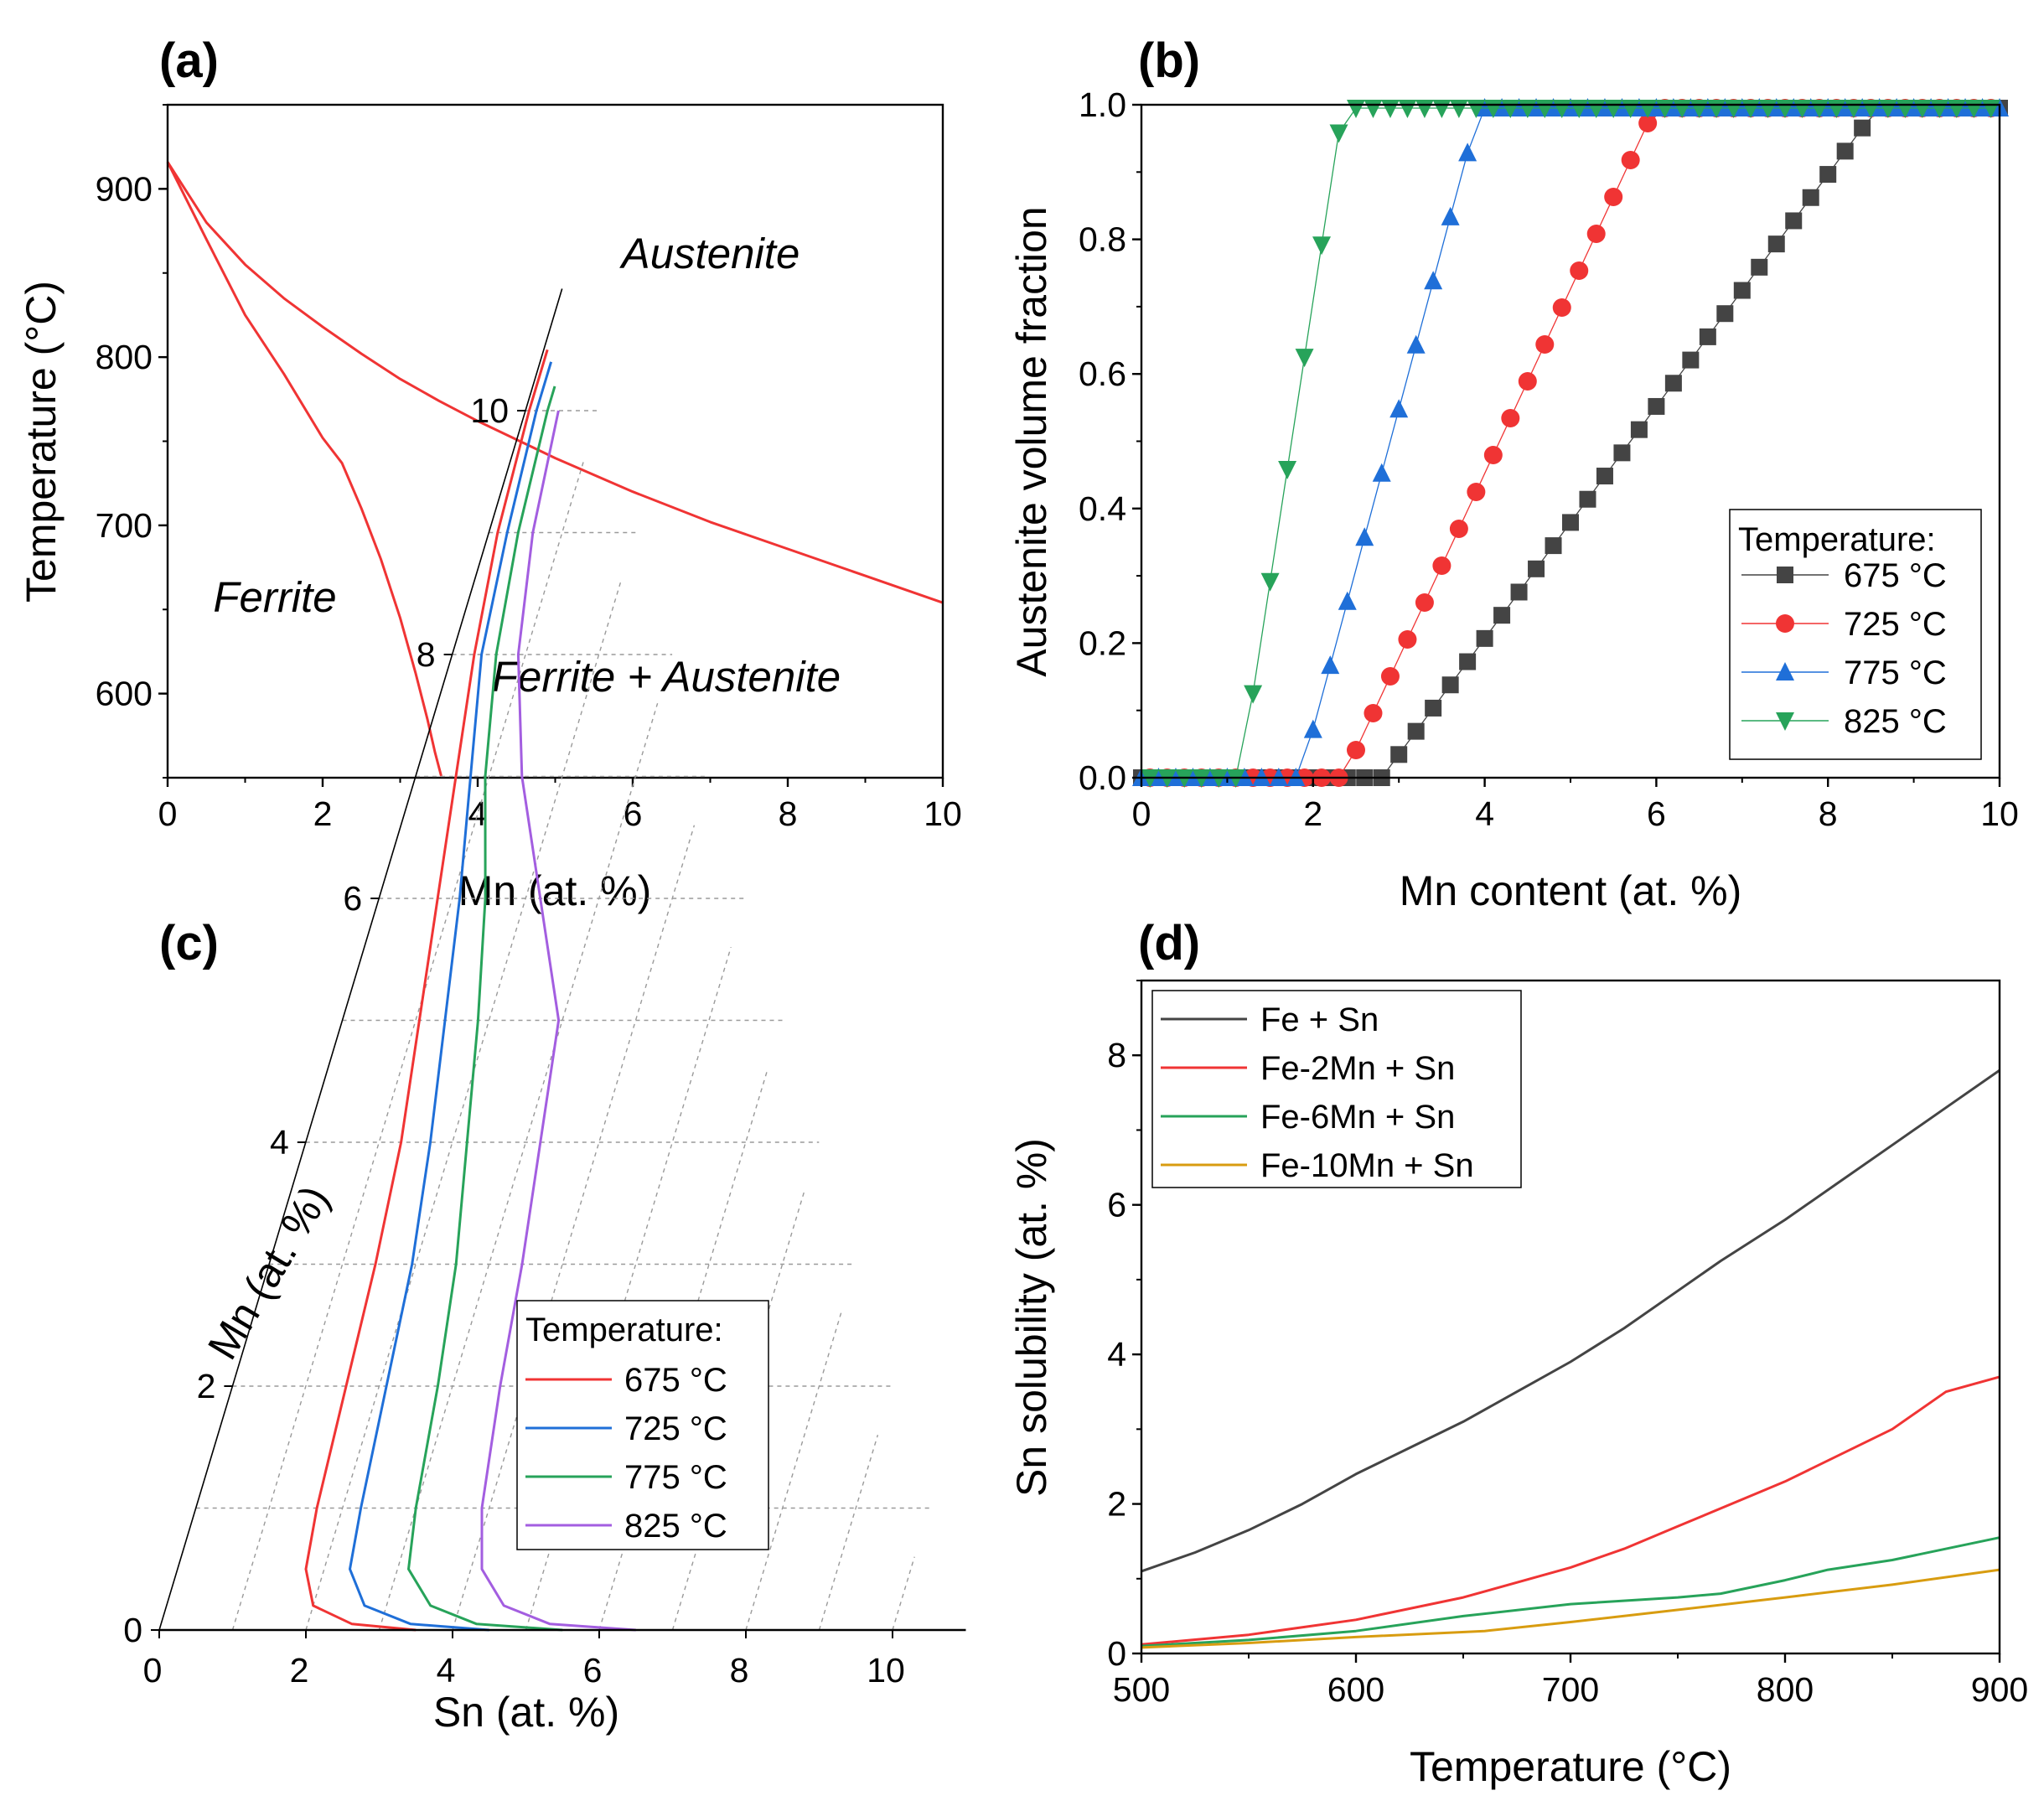 Image resolution: width=2044 pixels, height=1806 pixels. Describe the element at coordinates (1031, 1318) in the screenshot. I see `panel-d-ylabel: Sn solubility (at. %)` at that location.